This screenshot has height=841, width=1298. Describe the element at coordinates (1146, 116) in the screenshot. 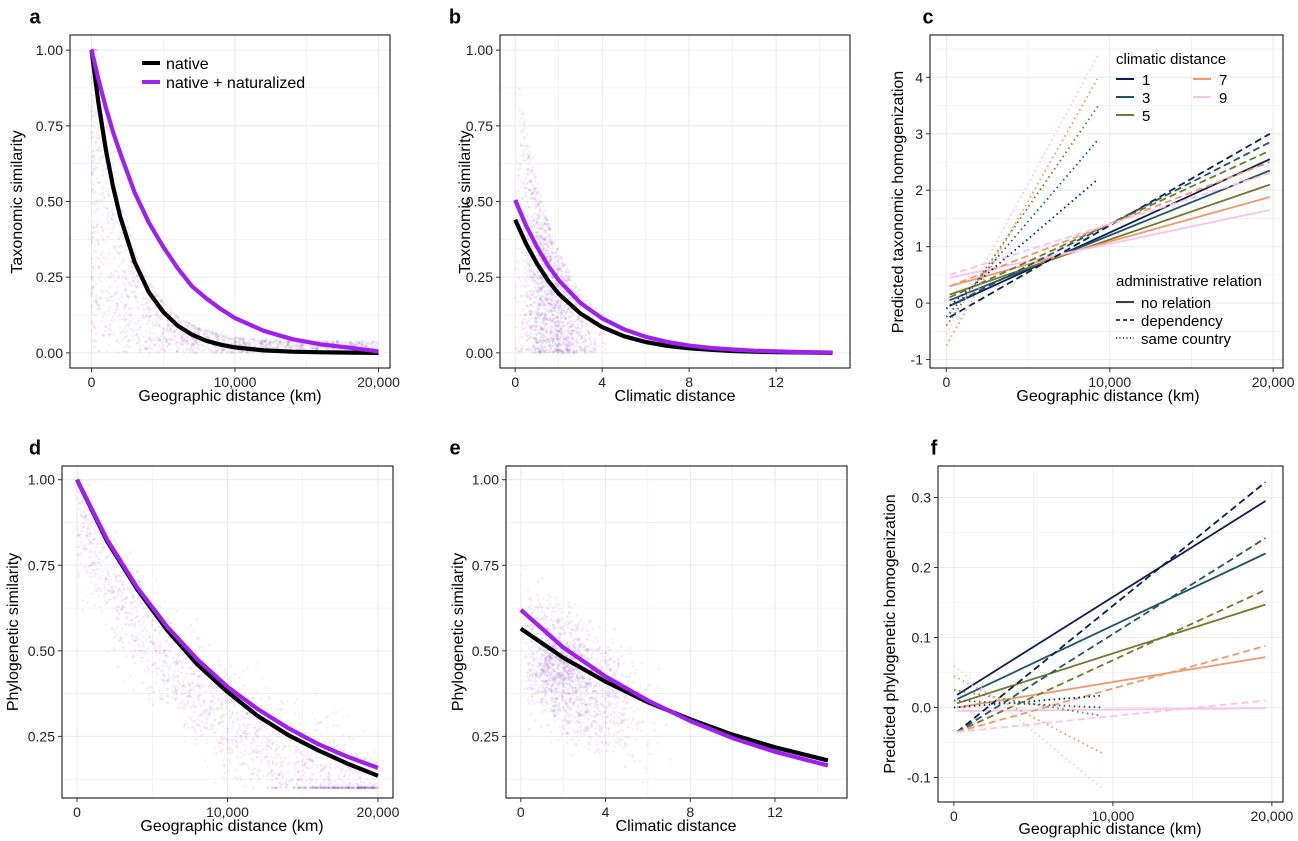

I see `legend-label: 5` at that location.